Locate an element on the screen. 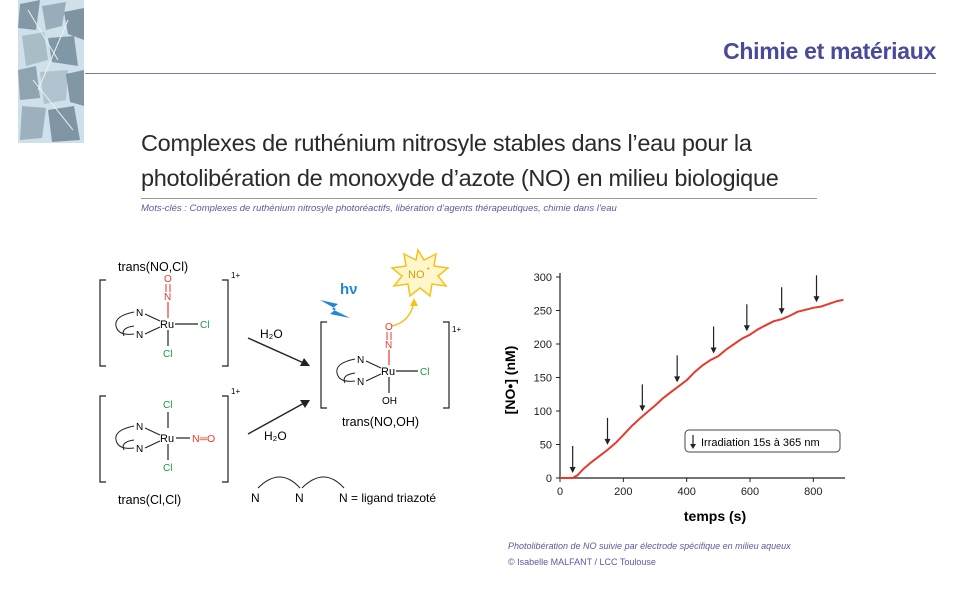 Image resolution: width=980 pixels, height=603 pixels. y-tick-label: 300 is located at coordinates (543, 278).